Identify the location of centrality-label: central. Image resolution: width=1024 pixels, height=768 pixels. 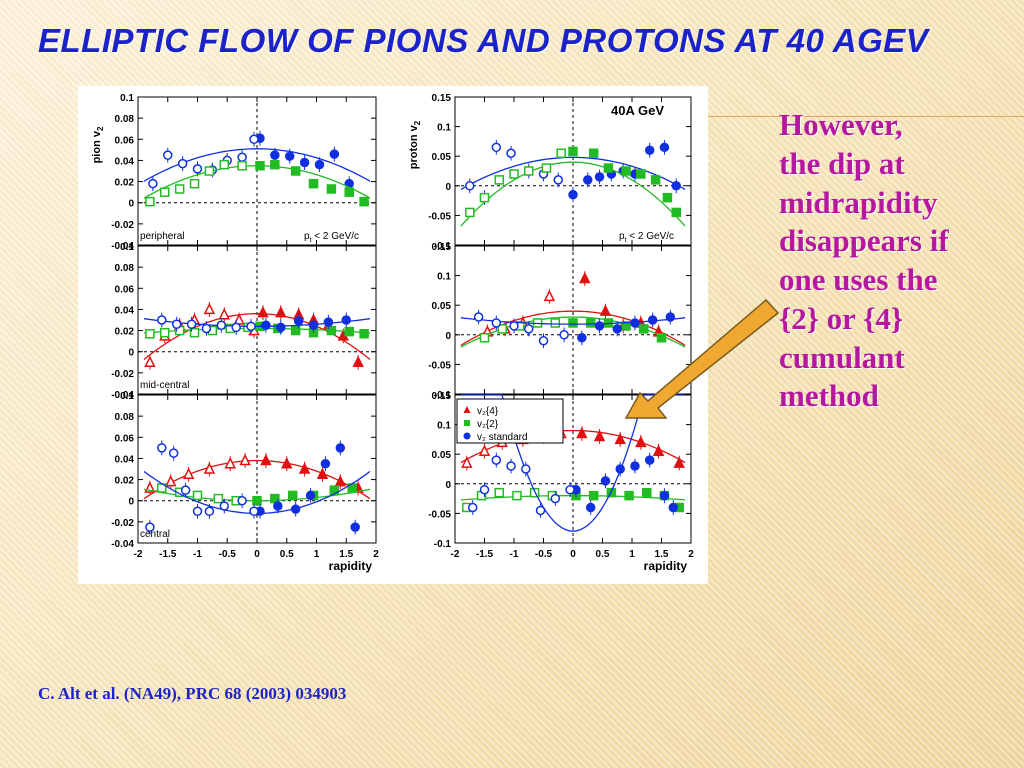
(155, 534).